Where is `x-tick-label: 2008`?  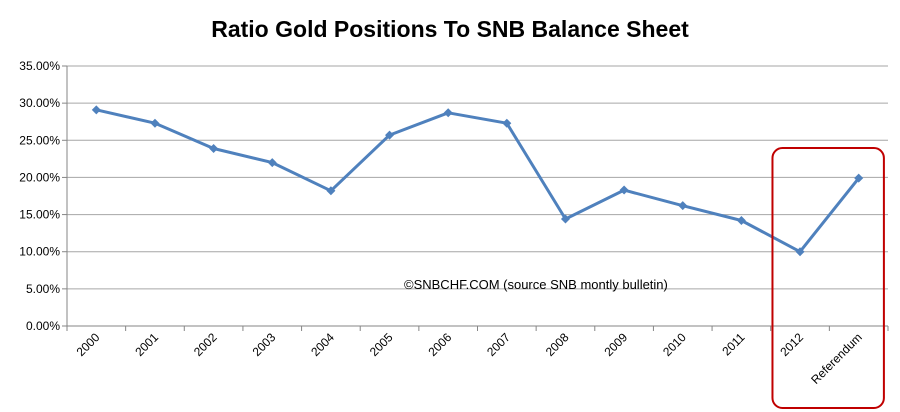
x-tick-label: 2008 is located at coordinates (557, 344).